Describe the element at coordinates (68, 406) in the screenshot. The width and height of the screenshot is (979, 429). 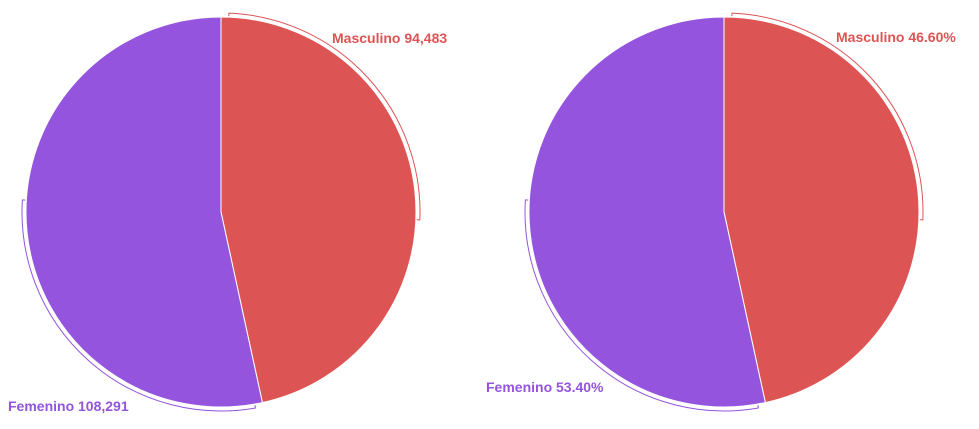
I see `data-label-femenino: Femenino 108,291` at that location.